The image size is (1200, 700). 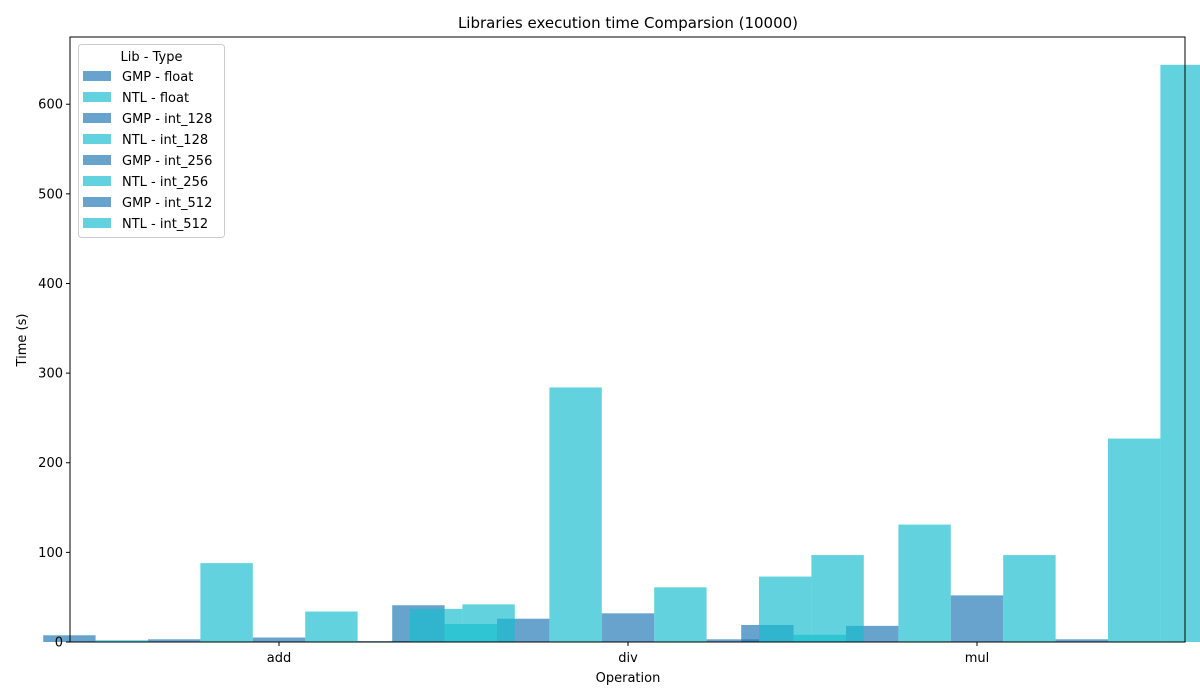 I want to click on legend-label: NTL - int_128, so click(x=165, y=140).